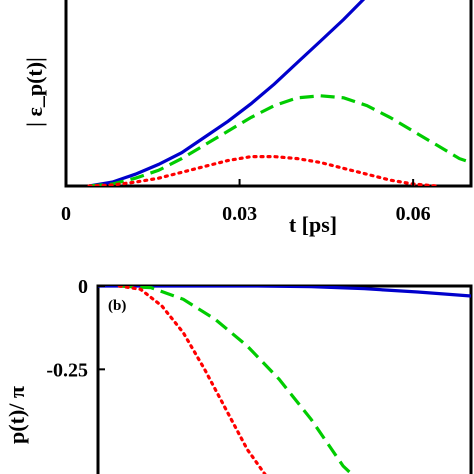  What do you see at coordinates (16, 415) in the screenshot?
I see `panel-b-y-axis-label: p(t)/ π` at bounding box center [16, 415].